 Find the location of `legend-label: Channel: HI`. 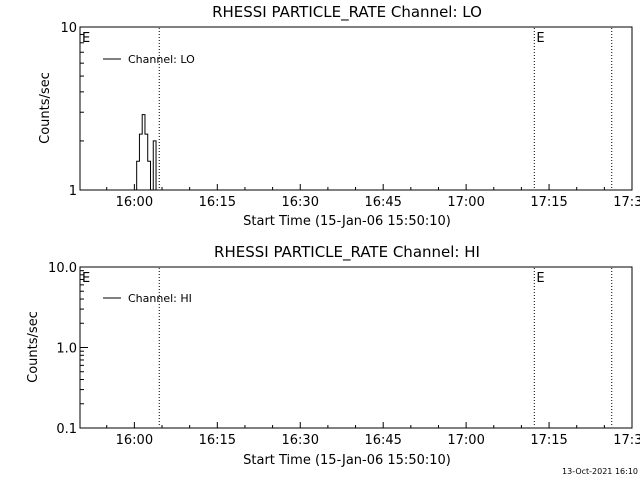

legend-label: Channel: HI is located at coordinates (160, 298).